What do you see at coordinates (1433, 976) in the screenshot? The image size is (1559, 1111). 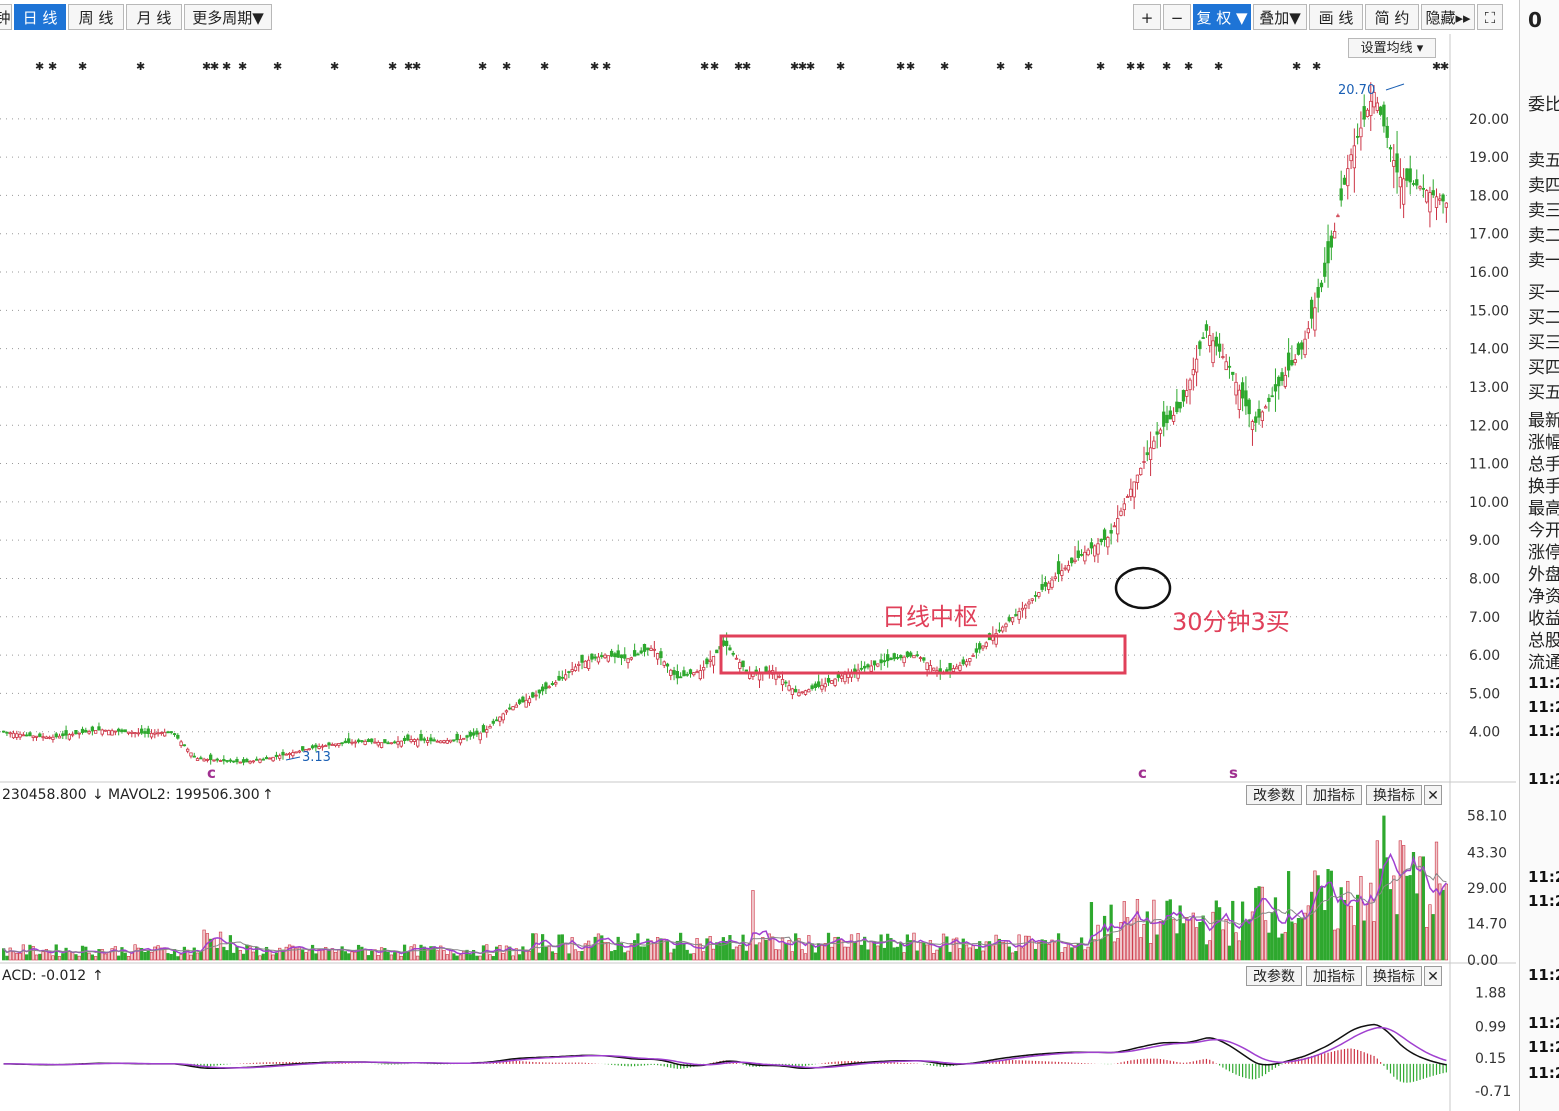 I see `macd-close-button: ✕` at bounding box center [1433, 976].